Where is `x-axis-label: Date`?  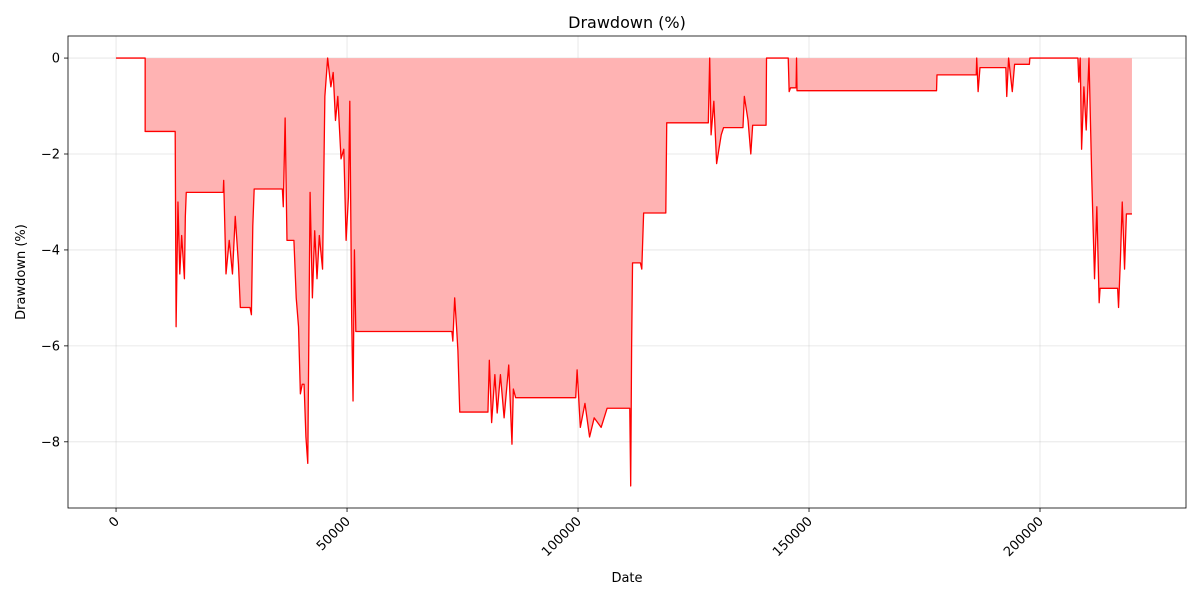
x-axis-label: Date is located at coordinates (626, 578).